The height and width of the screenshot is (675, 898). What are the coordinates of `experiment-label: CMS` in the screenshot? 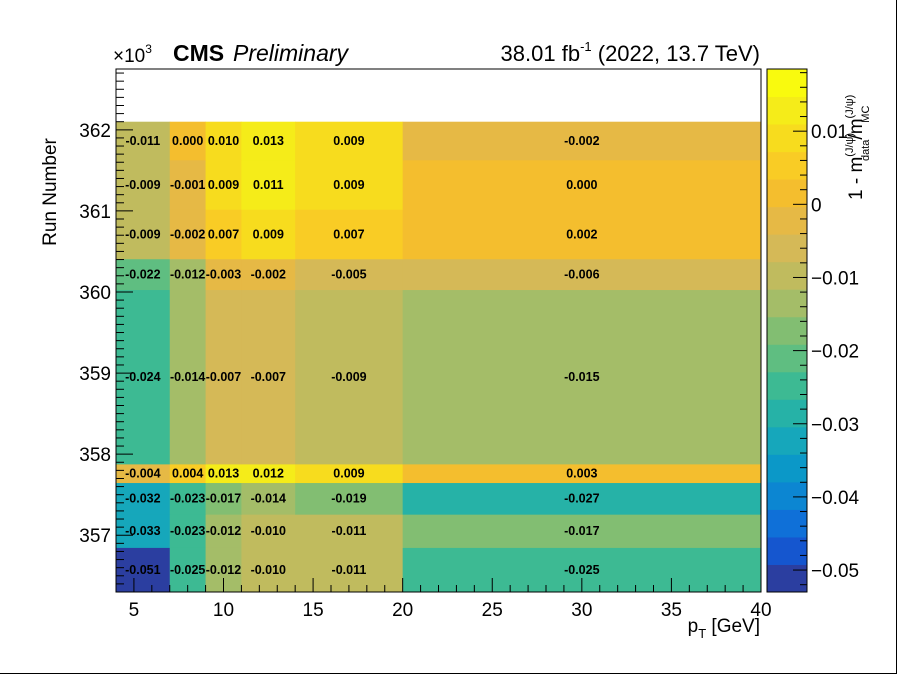 It's located at (198, 53).